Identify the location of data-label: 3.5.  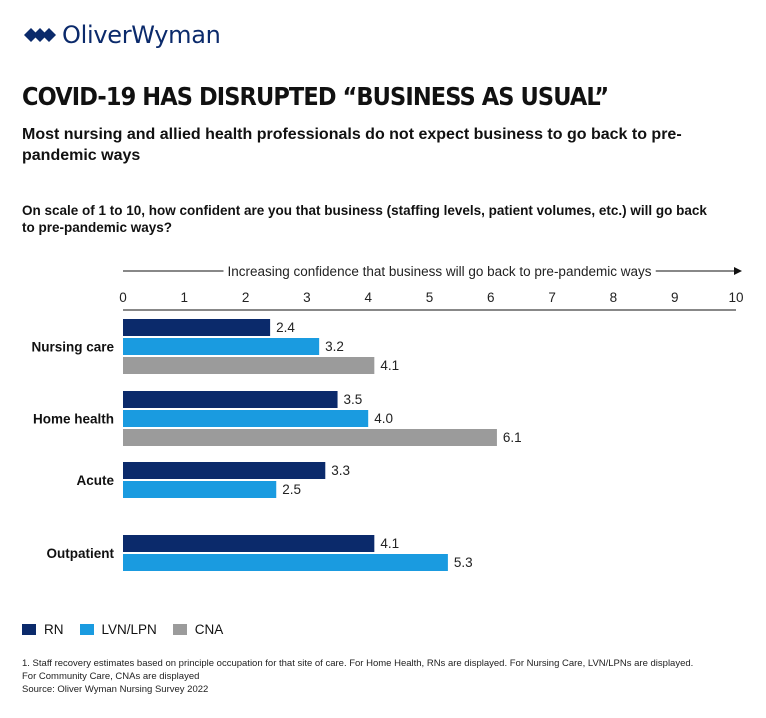
(353, 399).